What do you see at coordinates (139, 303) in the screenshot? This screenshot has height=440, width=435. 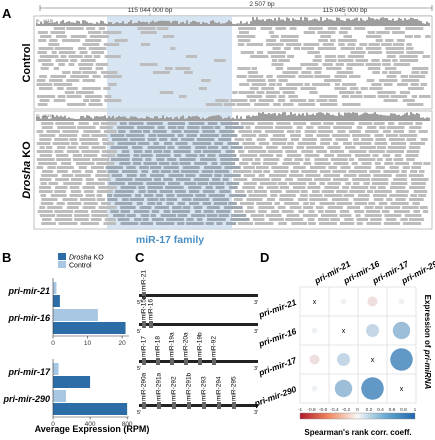 I see `five-prime-label: 5'` at bounding box center [139, 303].